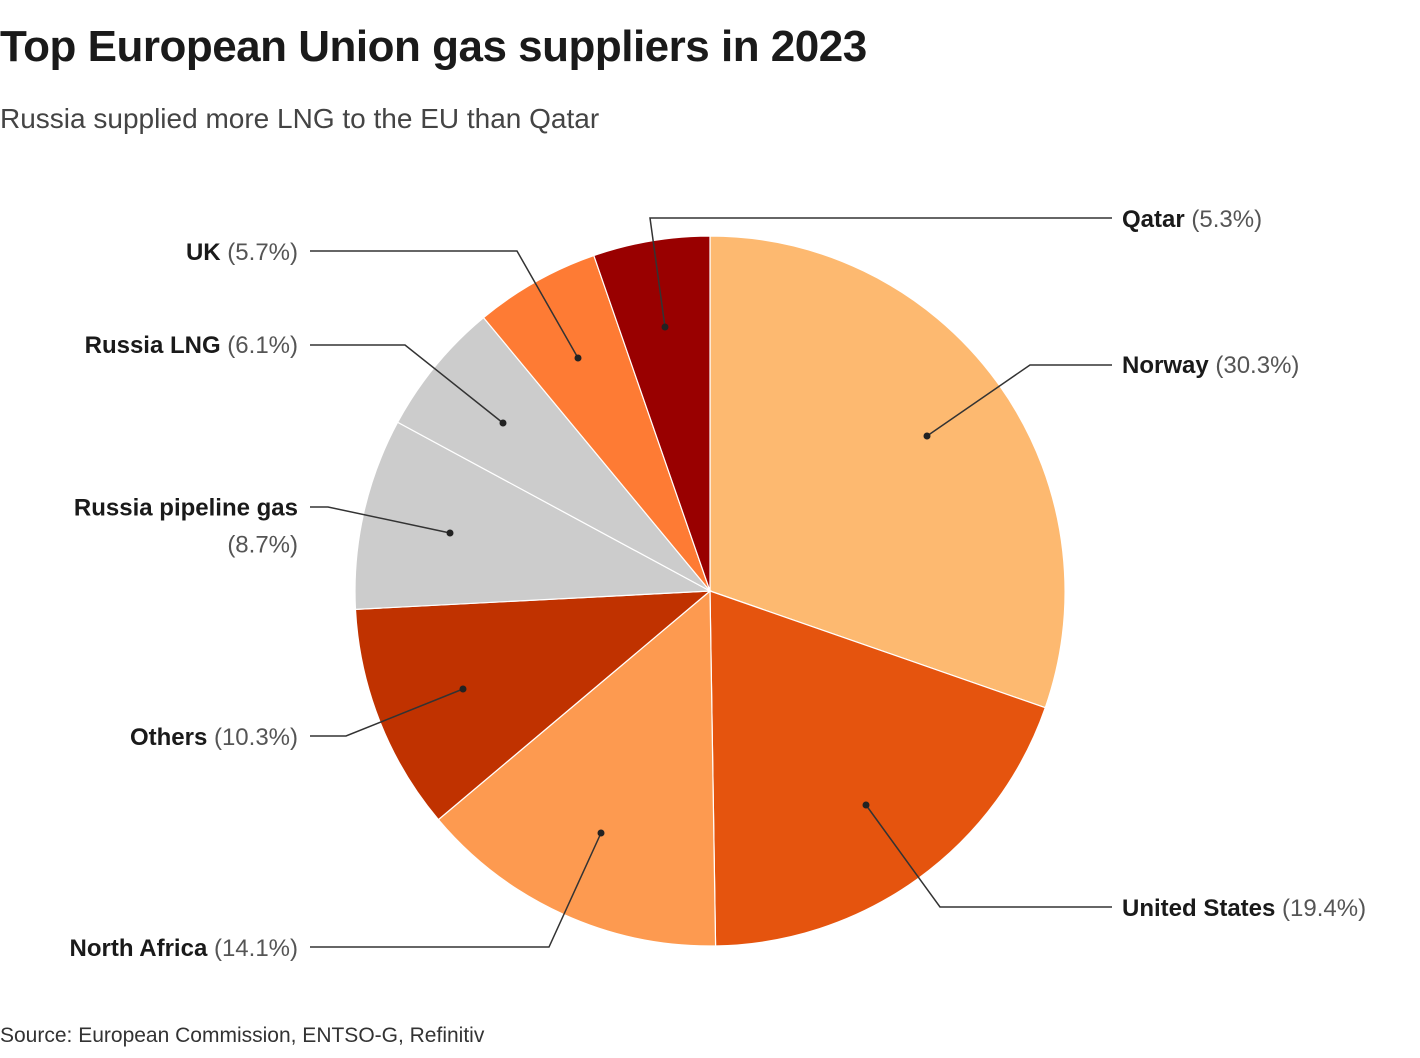 This screenshot has width=1420, height=1058. I want to click on value-label-russia-pipeline-gas: (8.7%), so click(262, 545).